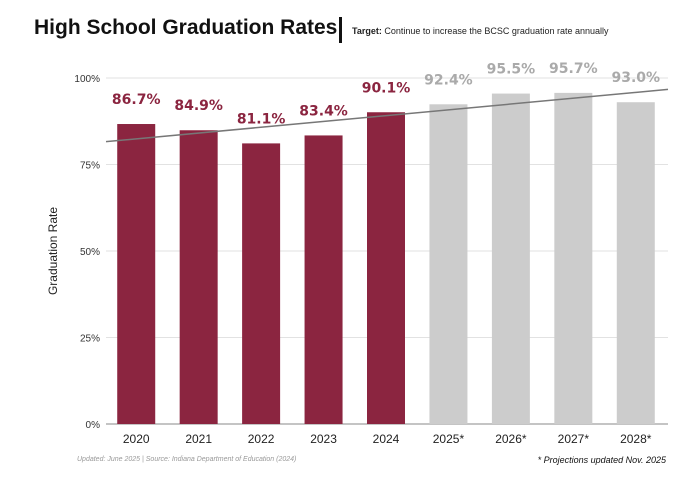 This screenshot has height=482, width=696. I want to click on x-tick-label: 2024, so click(386, 439).